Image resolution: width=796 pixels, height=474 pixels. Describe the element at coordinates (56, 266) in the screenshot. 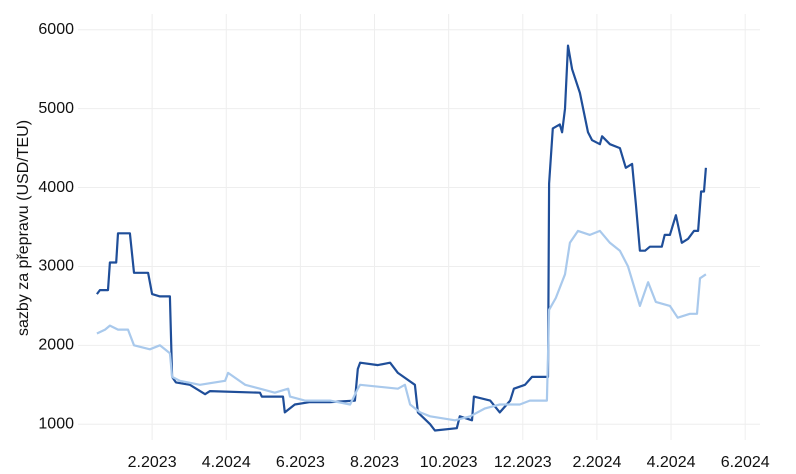

I see `y-tick-label: 3000` at that location.